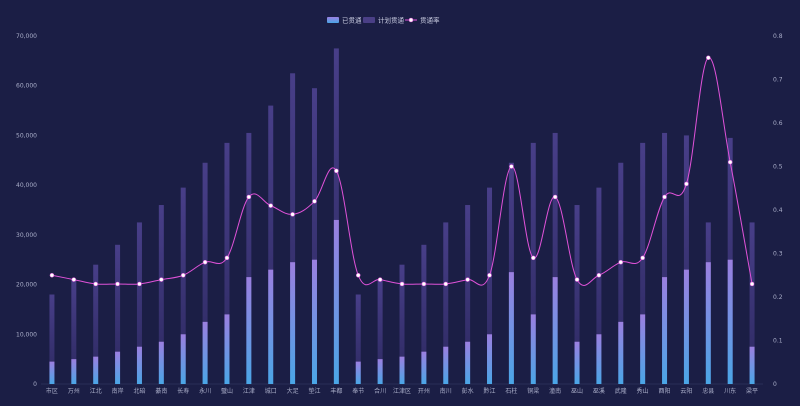  What do you see at coordinates (778, 80) in the screenshot?
I see `y-right-tick-label: 0.7` at bounding box center [778, 80].